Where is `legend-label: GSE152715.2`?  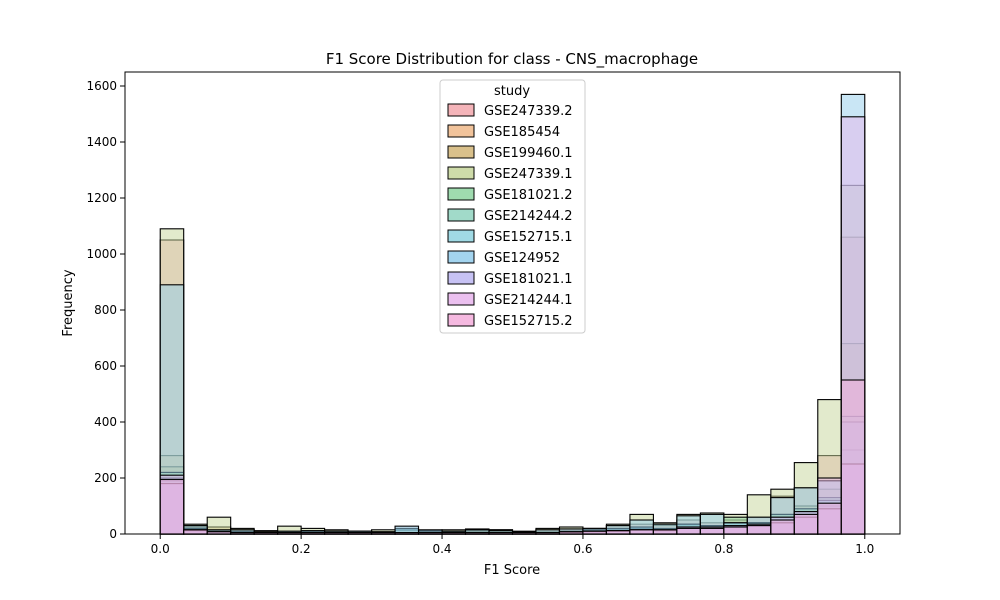
legend-label: GSE152715.2 is located at coordinates (528, 321).